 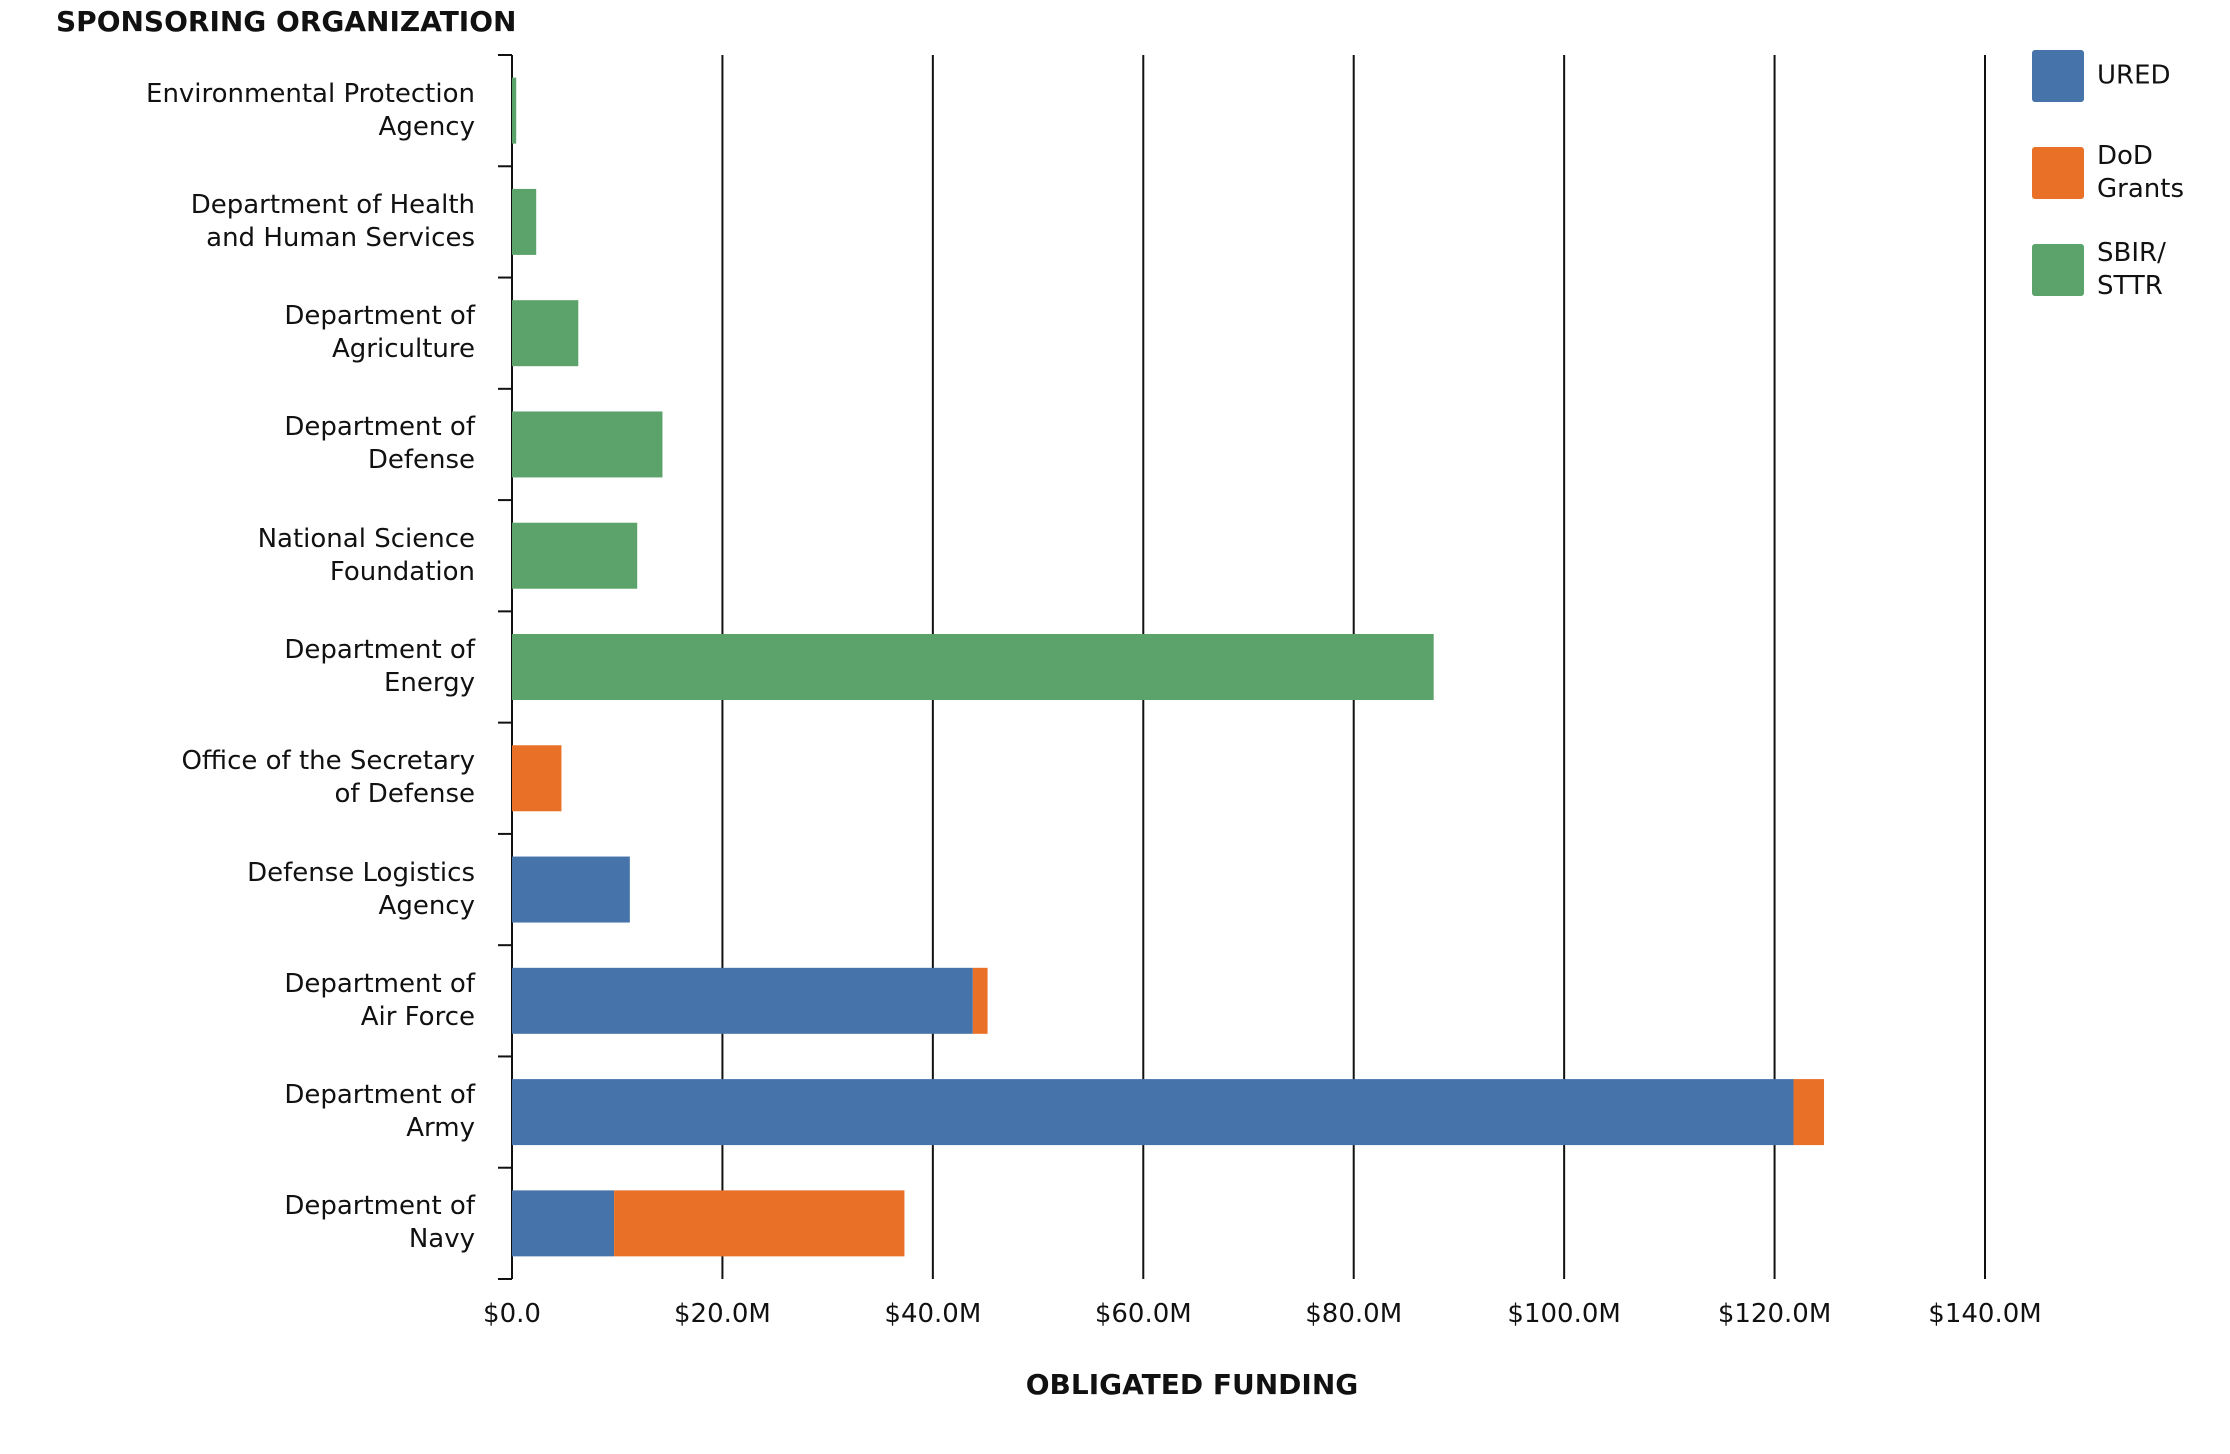 What do you see at coordinates (379, 666) in the screenshot?
I see `y-tick-label: Department of Energy` at bounding box center [379, 666].